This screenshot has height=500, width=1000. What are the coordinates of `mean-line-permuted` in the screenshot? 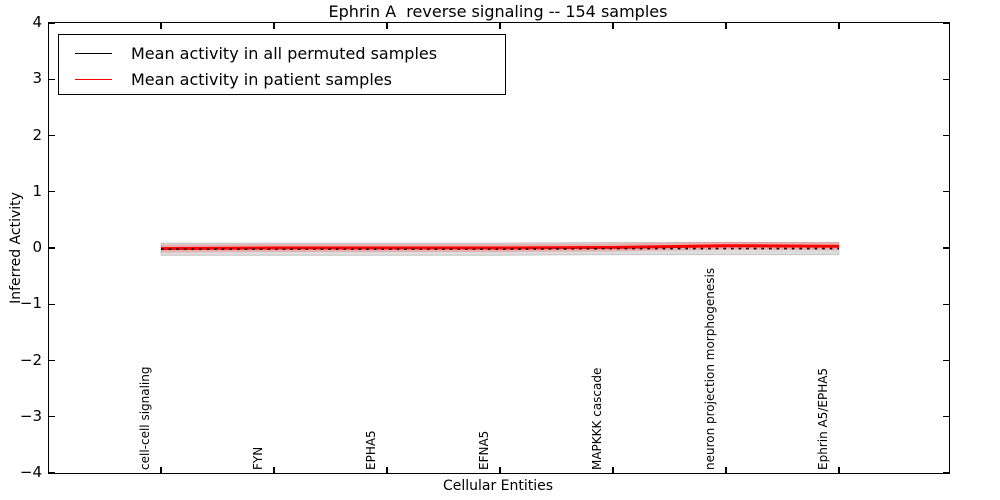 It's located at (500, 248).